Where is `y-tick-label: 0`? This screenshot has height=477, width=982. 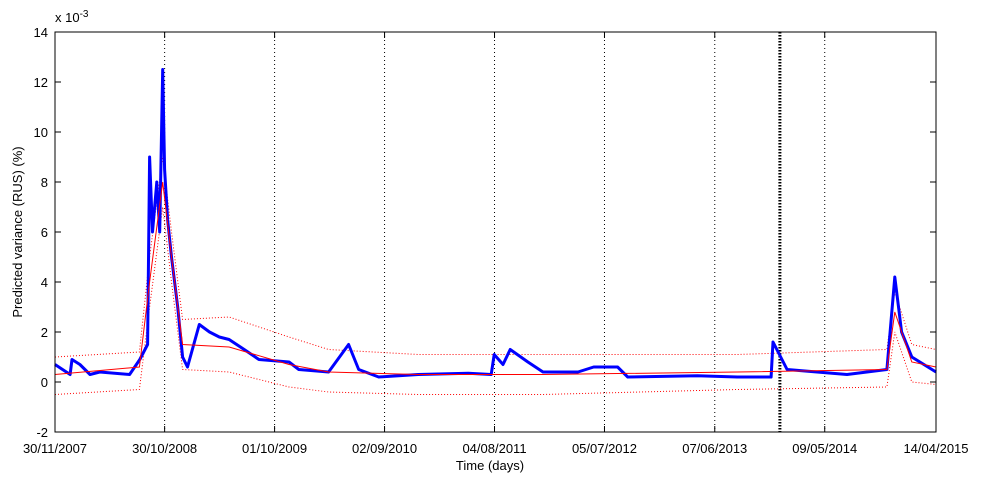 y-tick-label: 0 is located at coordinates (44, 382).